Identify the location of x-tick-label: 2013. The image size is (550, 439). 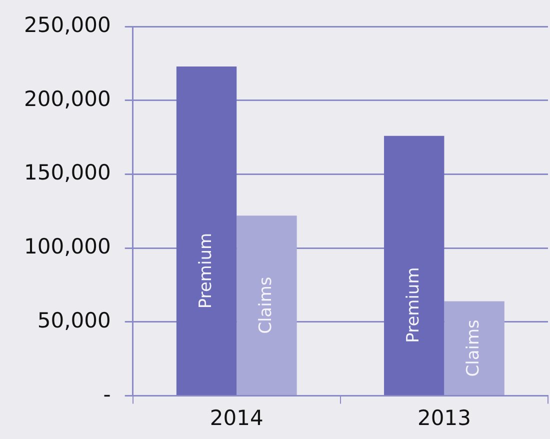
(444, 418).